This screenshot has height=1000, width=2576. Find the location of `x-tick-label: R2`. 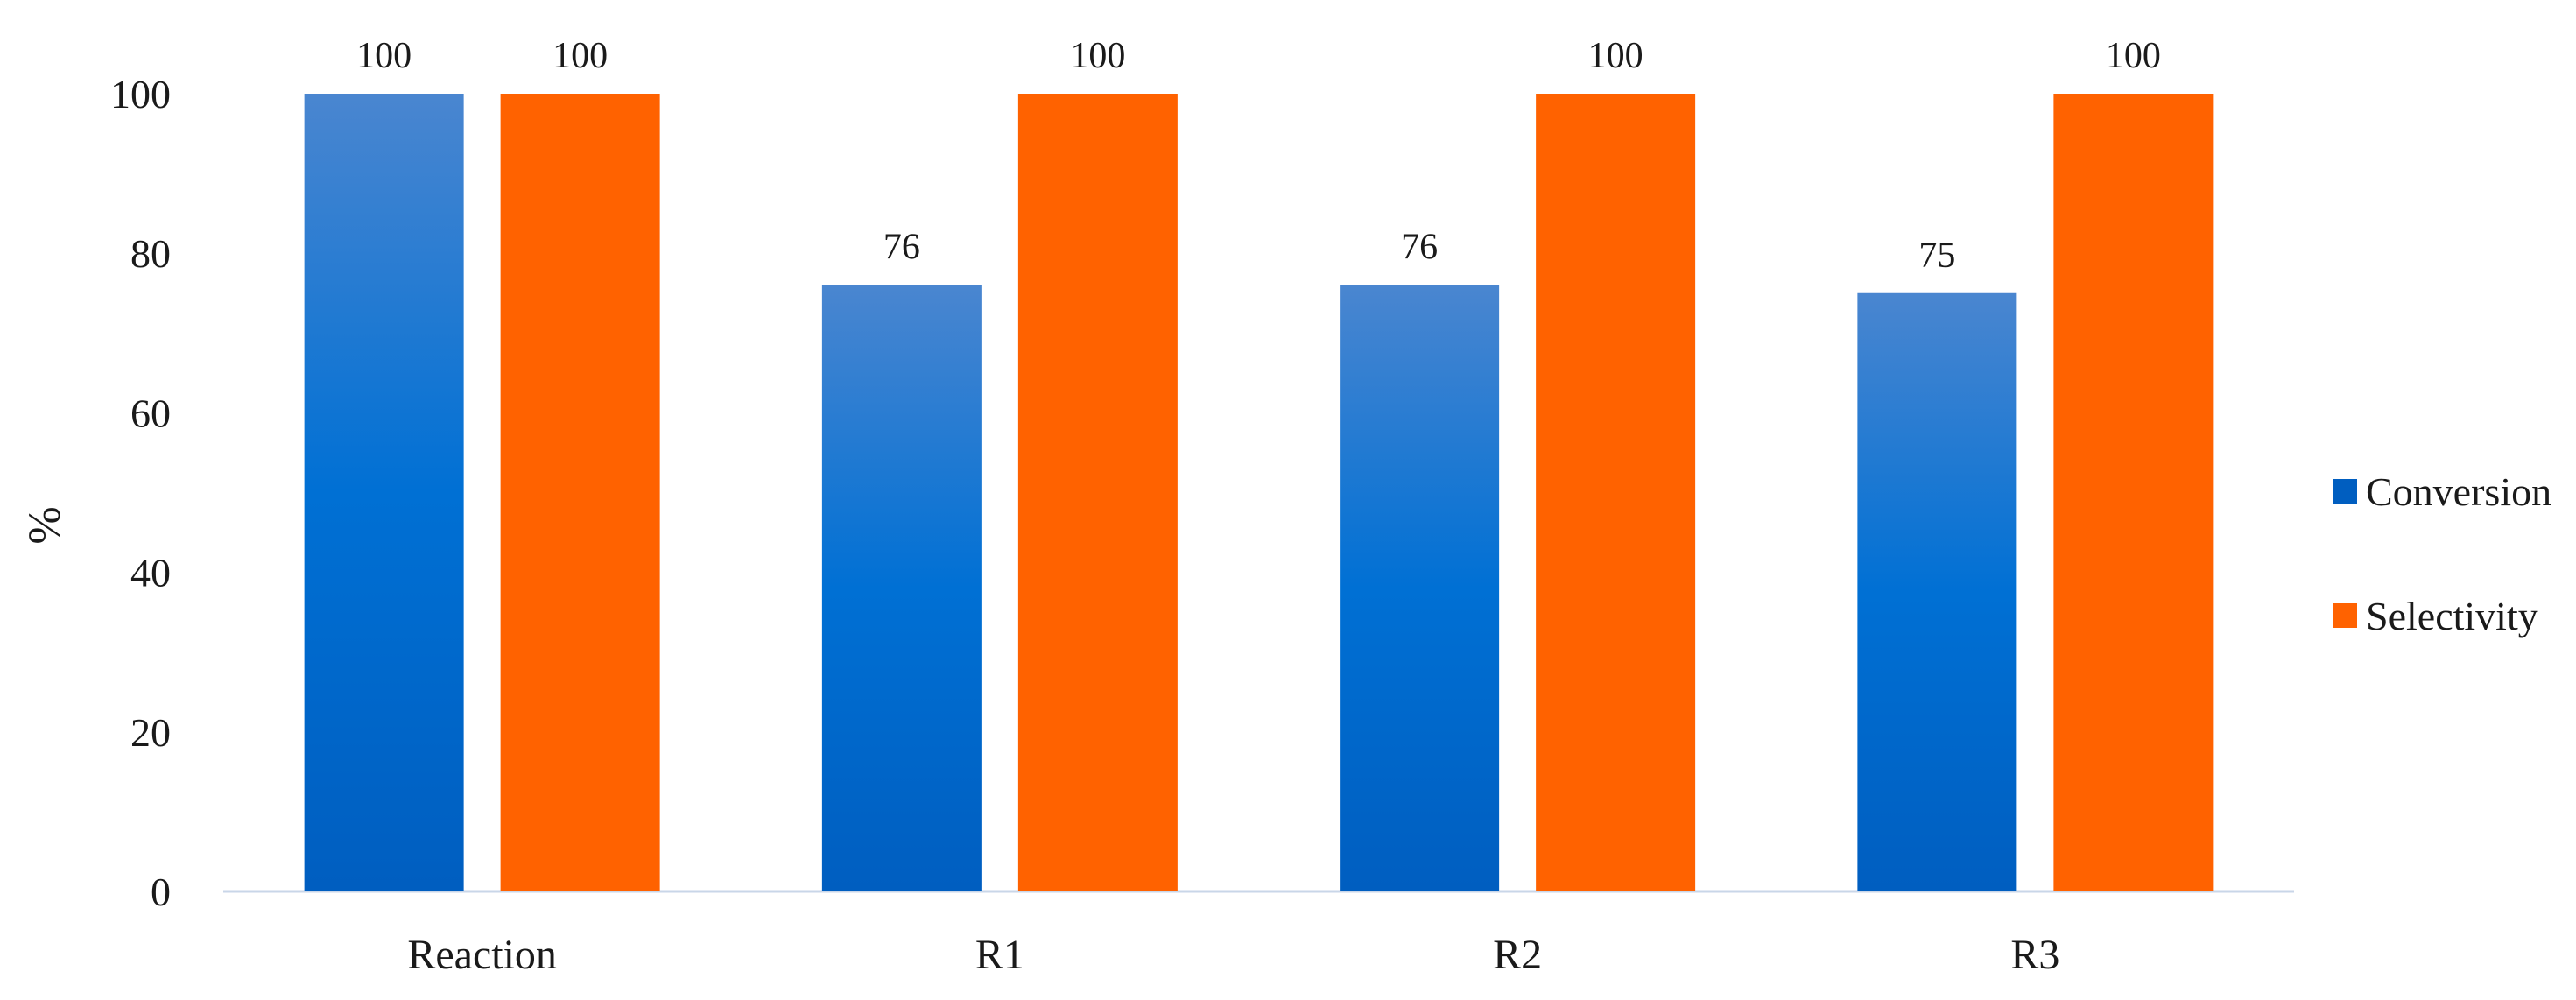

x-tick-label: R2 is located at coordinates (1517, 955).